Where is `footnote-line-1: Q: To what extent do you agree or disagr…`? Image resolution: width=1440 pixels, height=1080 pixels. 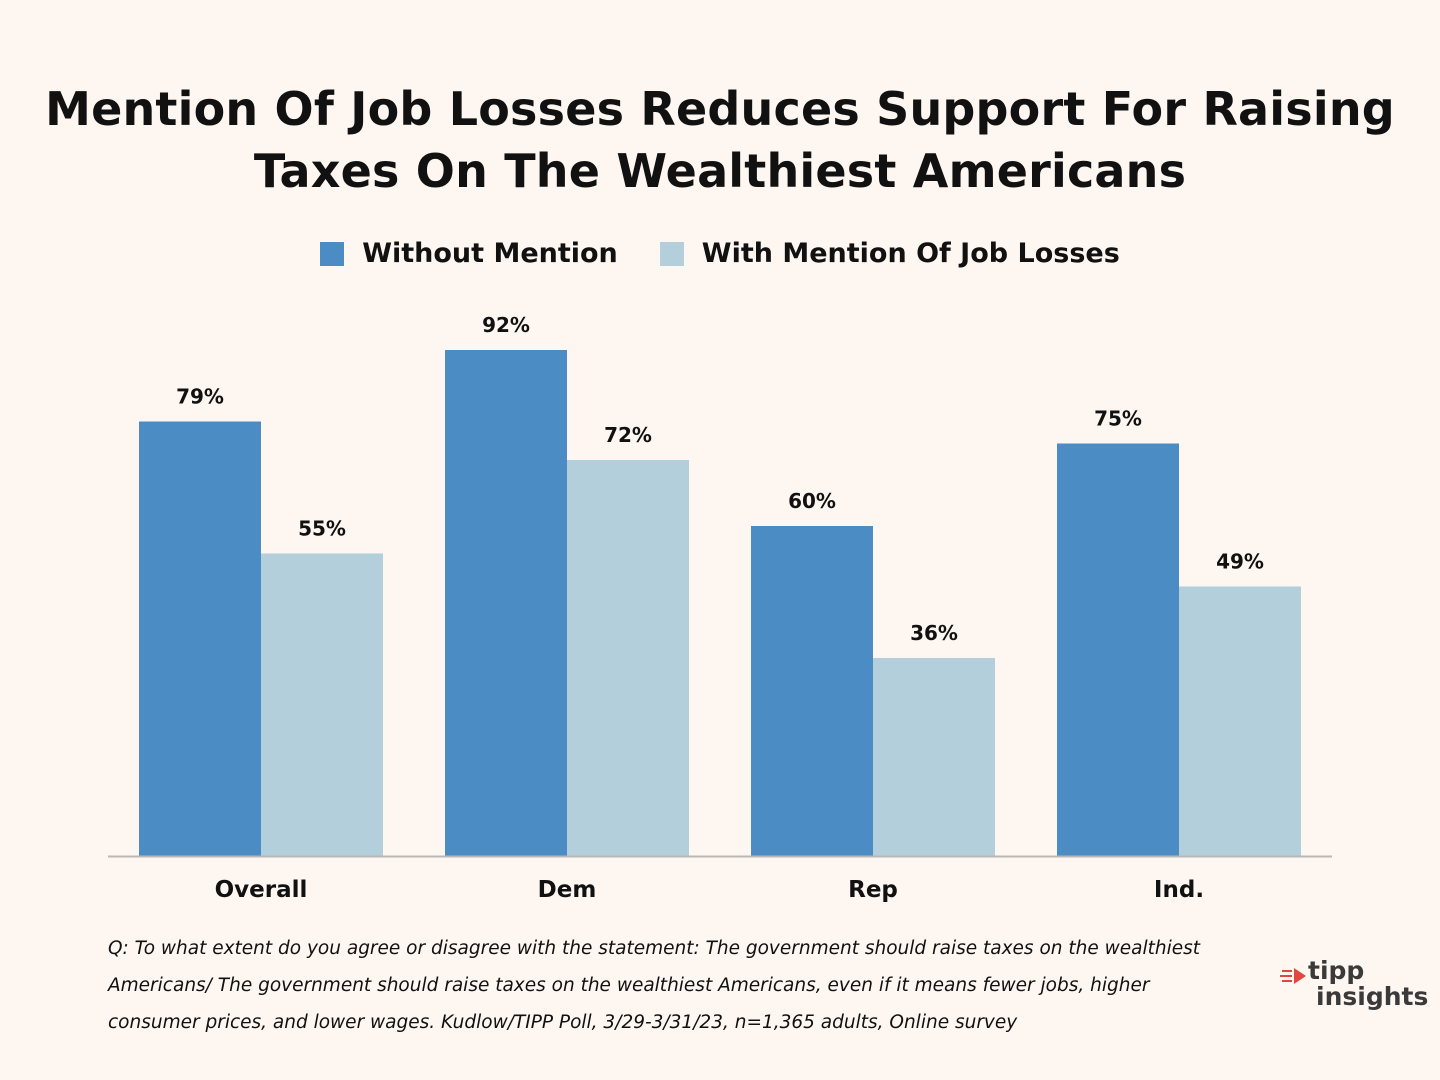 footnote-line-1: Q: To what extent do you agree or disagr… is located at coordinates (654, 948).